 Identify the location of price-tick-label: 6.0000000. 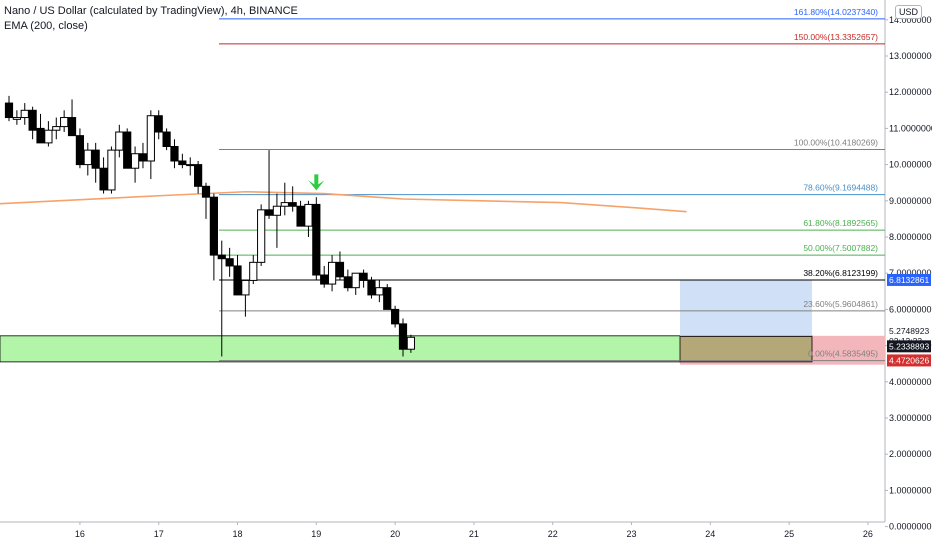
(910, 309).